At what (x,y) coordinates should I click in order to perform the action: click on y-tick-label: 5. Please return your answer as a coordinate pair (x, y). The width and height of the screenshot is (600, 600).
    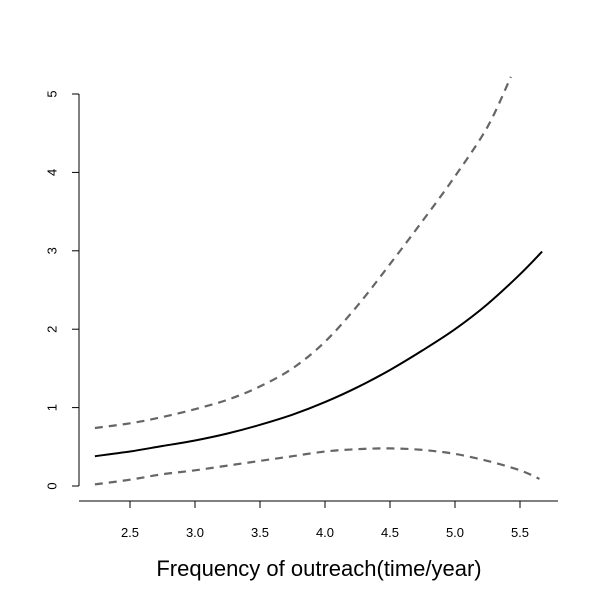
    Looking at the image, I should click on (52, 93).